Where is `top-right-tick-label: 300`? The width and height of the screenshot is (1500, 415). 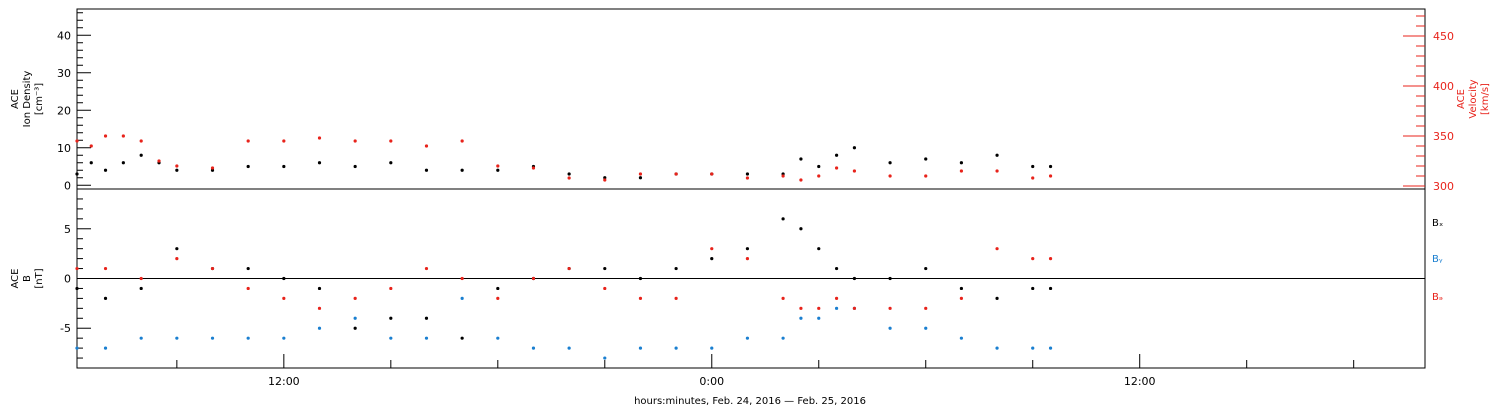 top-right-tick-label: 300 is located at coordinates (1443, 186).